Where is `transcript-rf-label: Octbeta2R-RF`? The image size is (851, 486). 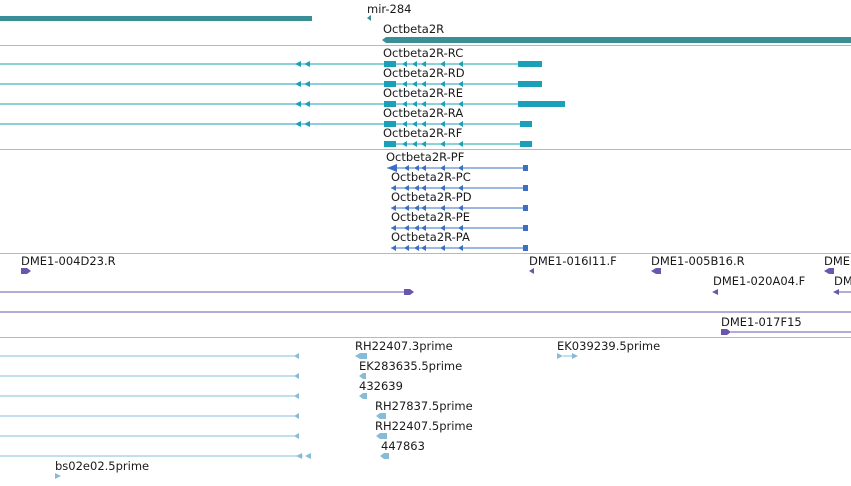 transcript-rf-label: Octbeta2R-RF is located at coordinates (422, 133).